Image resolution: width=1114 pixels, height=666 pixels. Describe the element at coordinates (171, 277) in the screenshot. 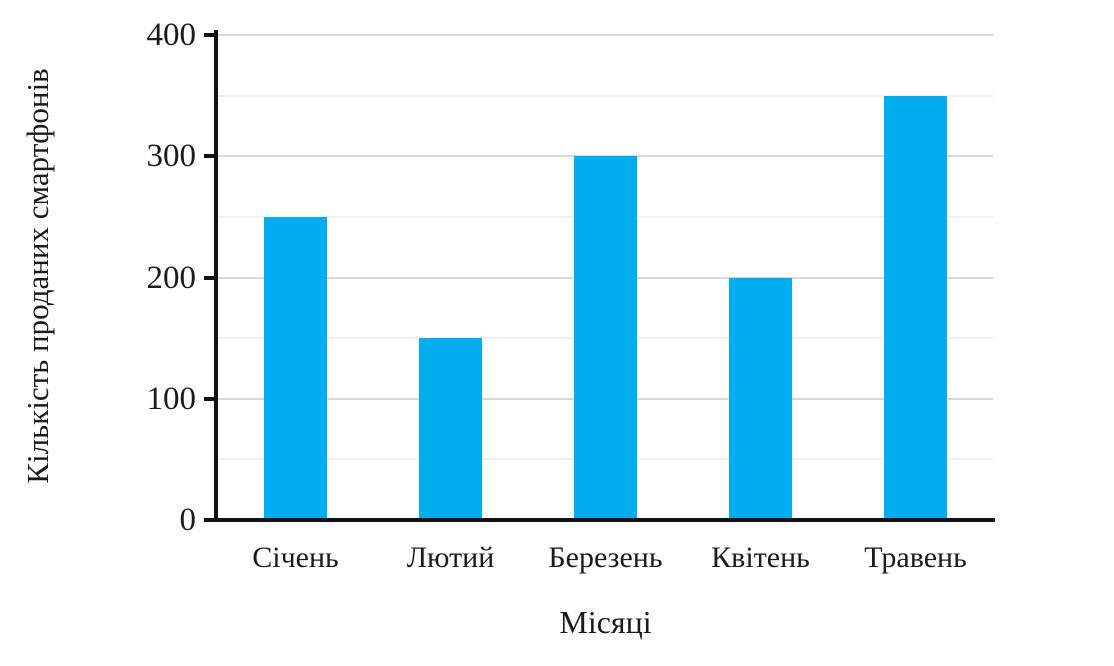

I see `y-tick-label-200: 200` at that location.